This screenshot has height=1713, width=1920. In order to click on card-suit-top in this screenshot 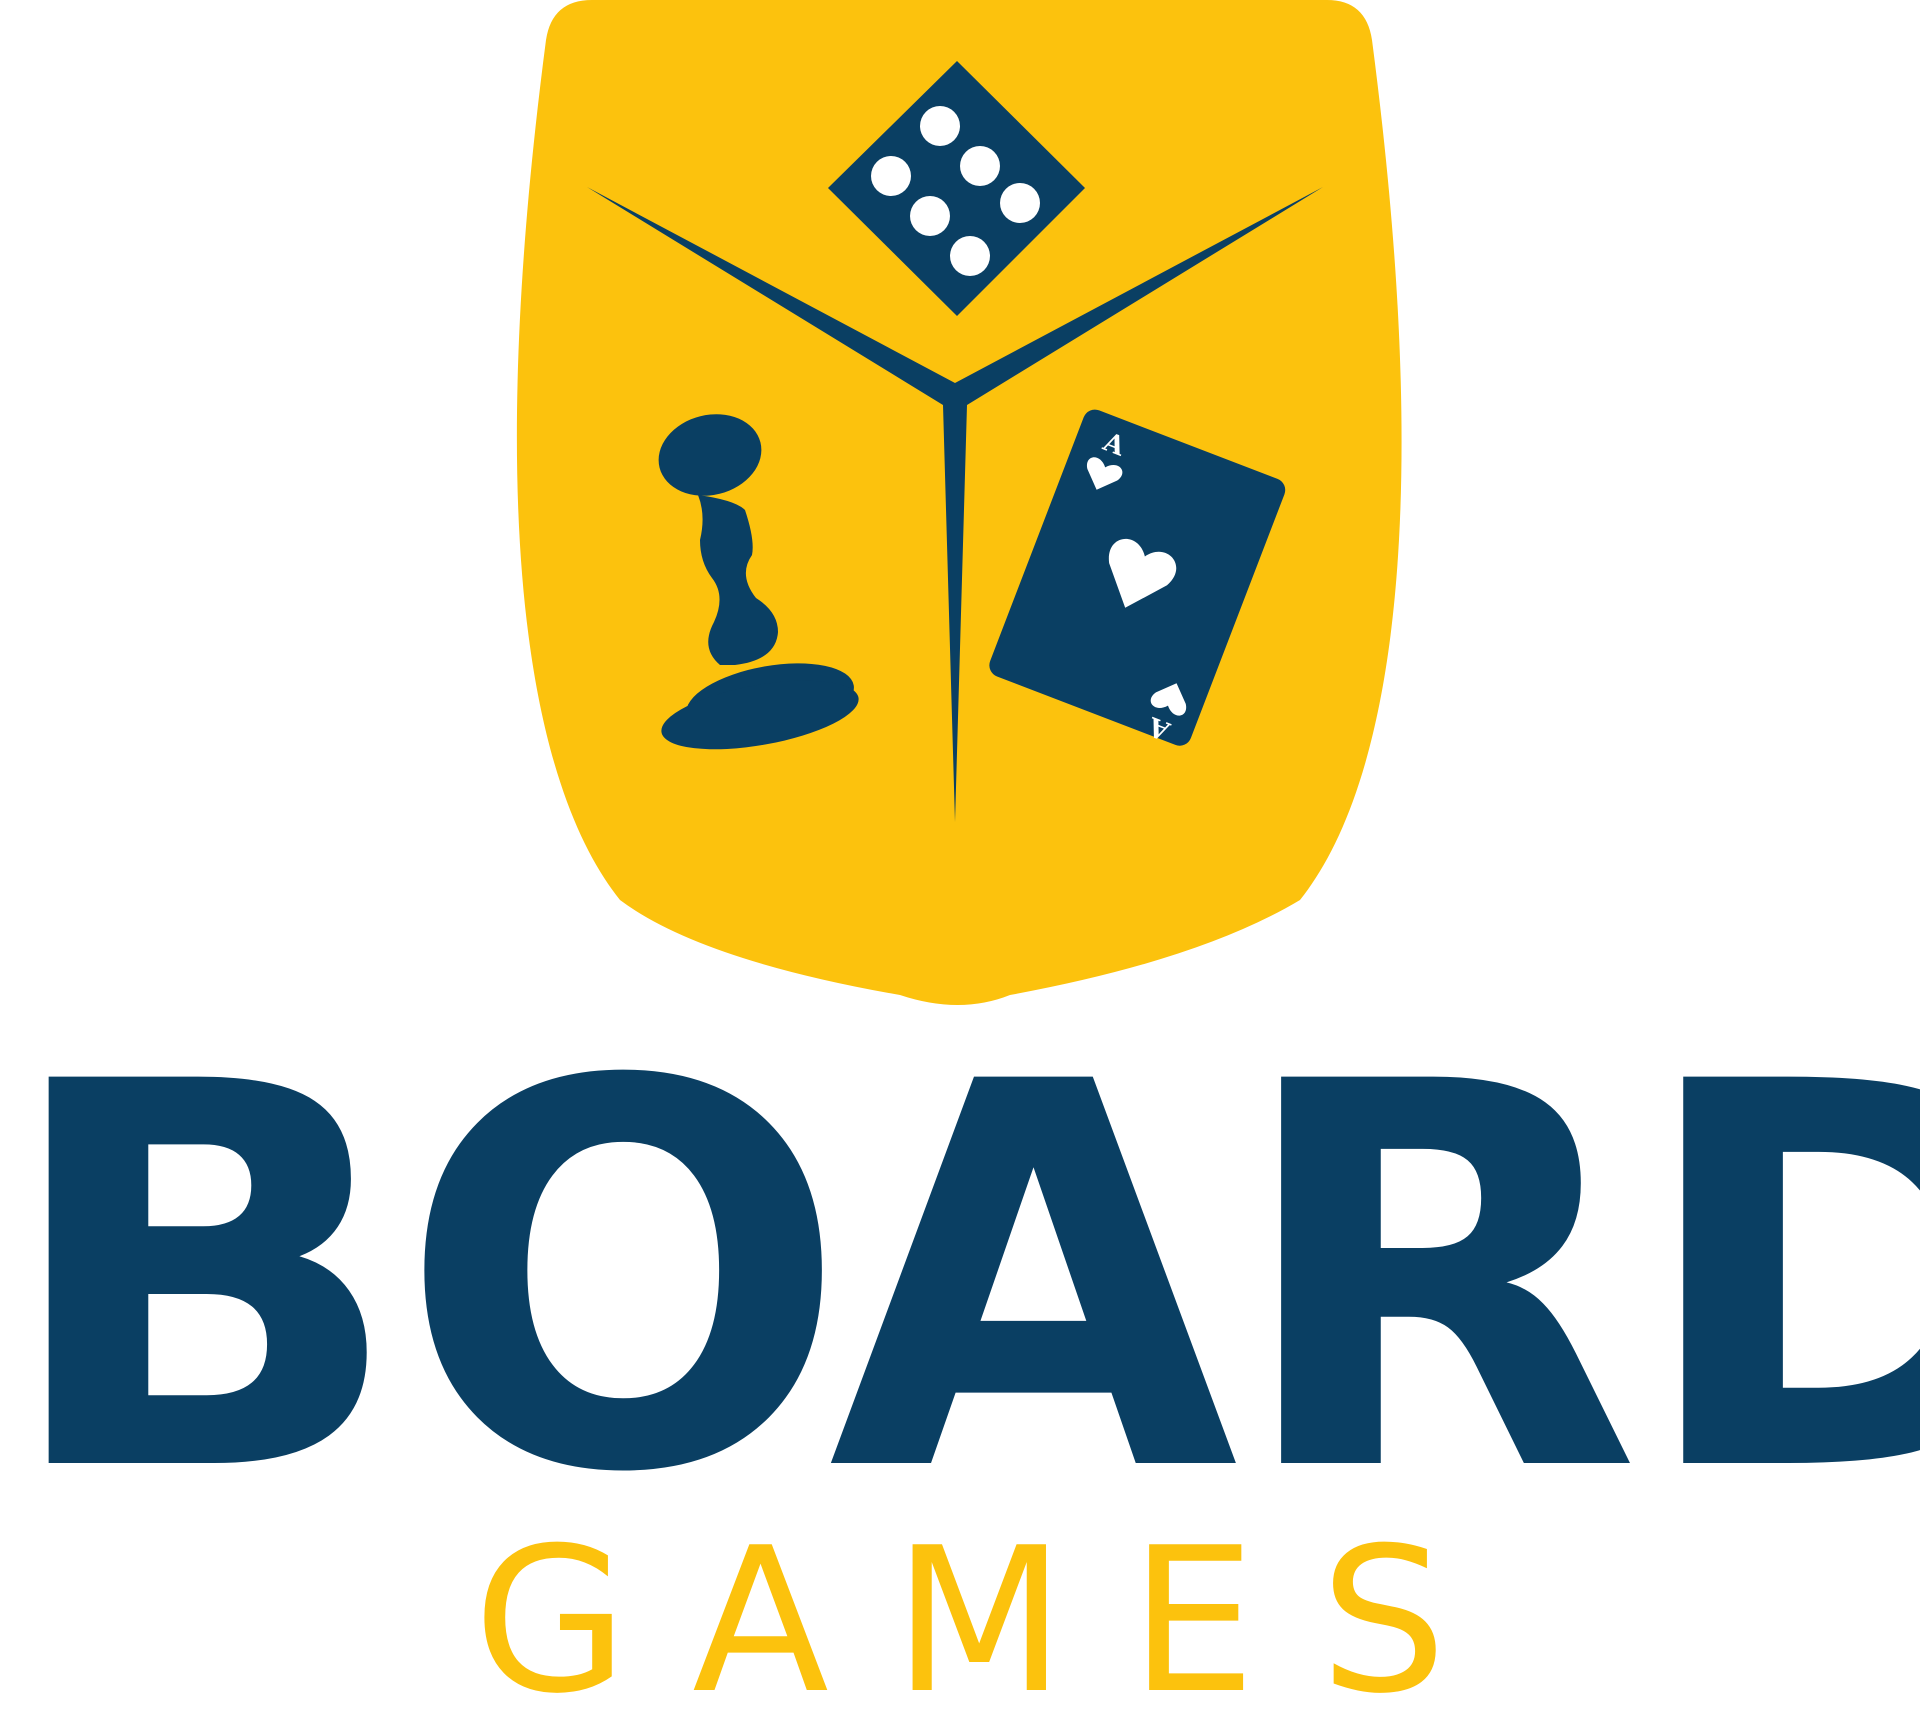, I will do `click(1105, 473)`.